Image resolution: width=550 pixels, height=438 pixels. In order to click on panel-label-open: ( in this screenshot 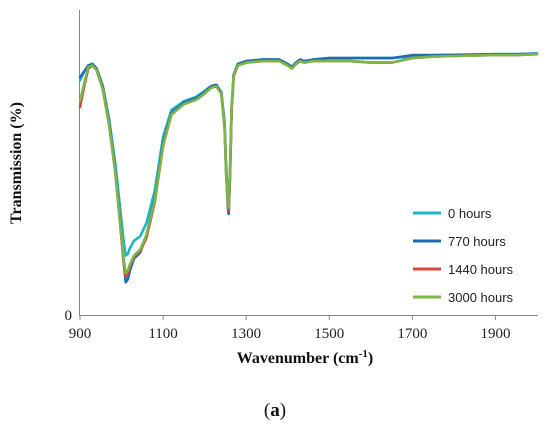, I will do `click(267, 410)`.